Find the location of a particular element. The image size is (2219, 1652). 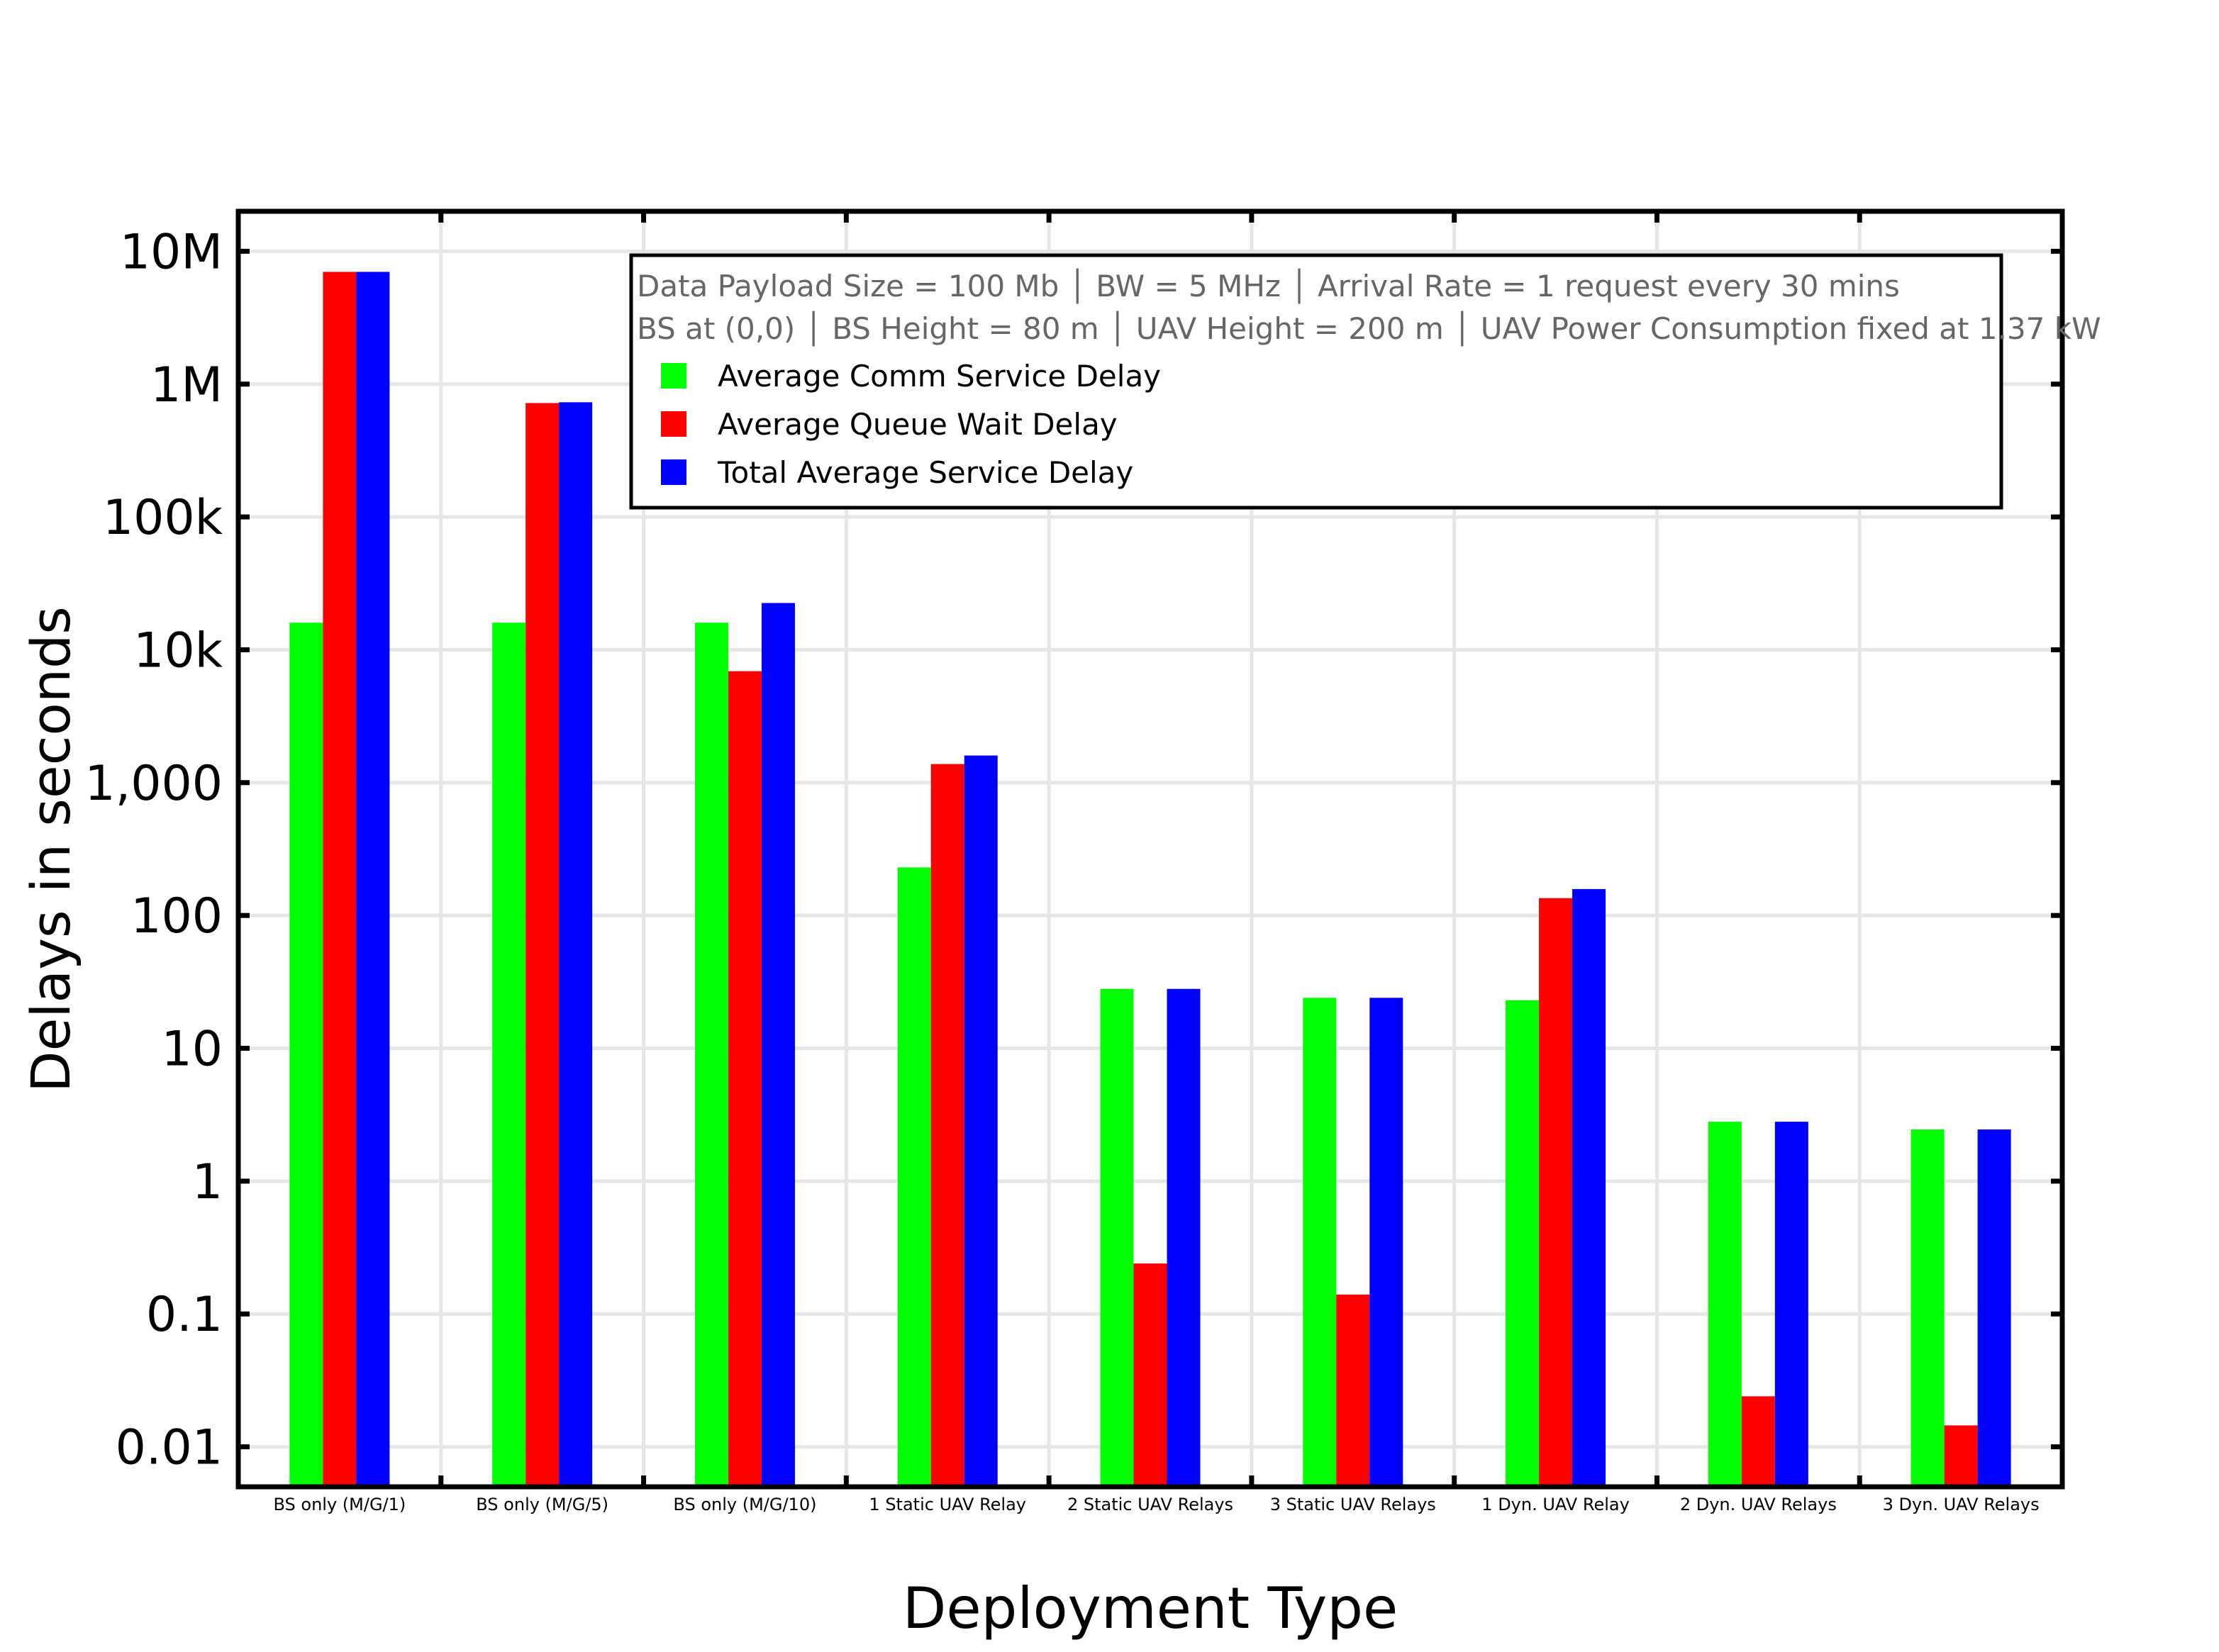

y-tick-label: 0.1 is located at coordinates (184, 1315).